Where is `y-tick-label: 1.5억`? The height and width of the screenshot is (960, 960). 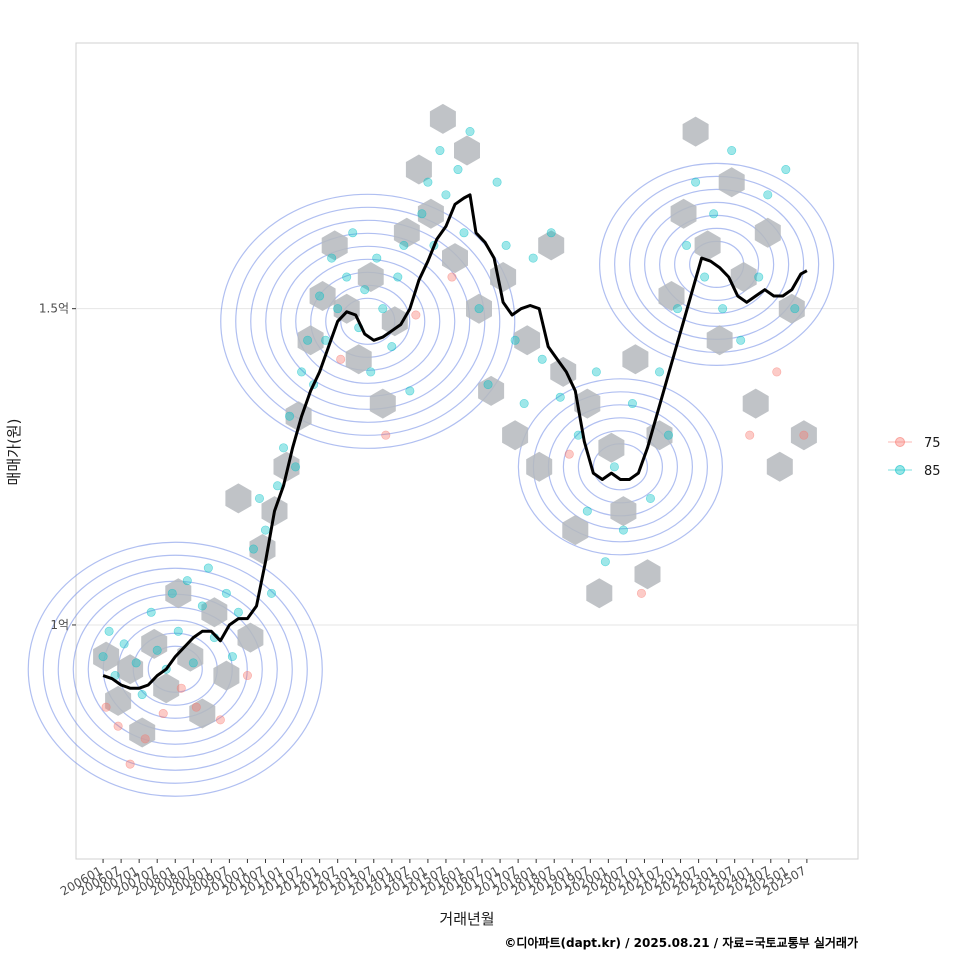 y-tick-label: 1.5억 is located at coordinates (54, 309).